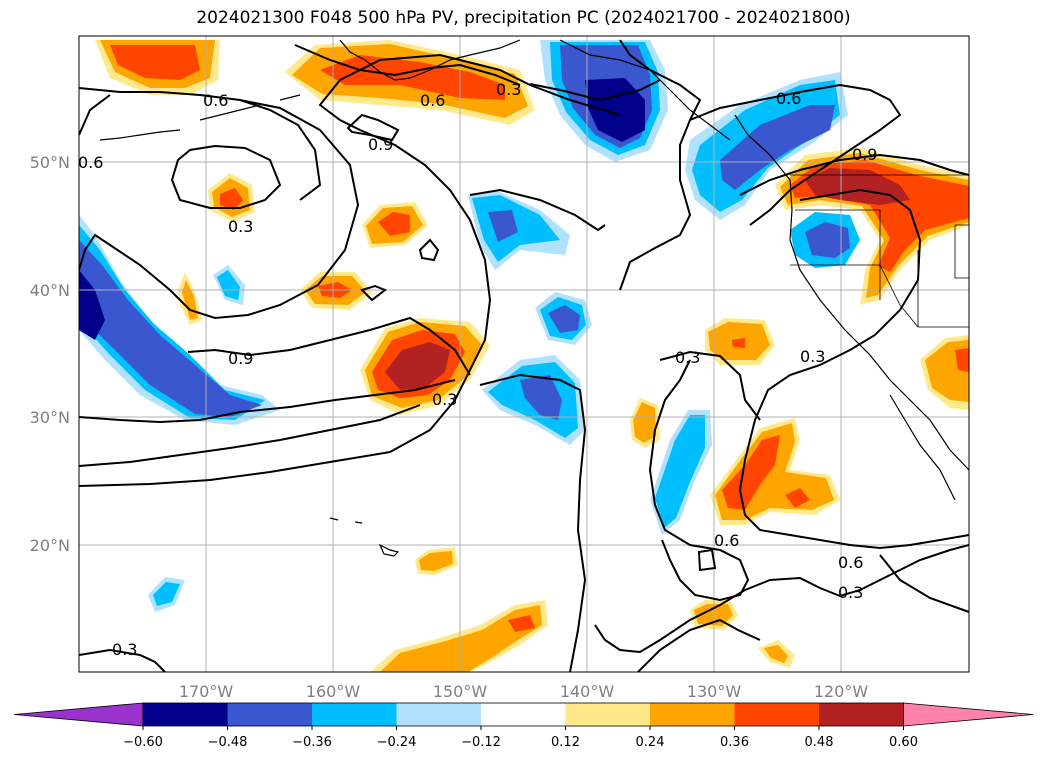 This screenshot has height=765, width=1047. What do you see at coordinates (50, 354) in the screenshot?
I see `latitude-labels: 50°N 40°N 30°N 20°N` at bounding box center [50, 354].